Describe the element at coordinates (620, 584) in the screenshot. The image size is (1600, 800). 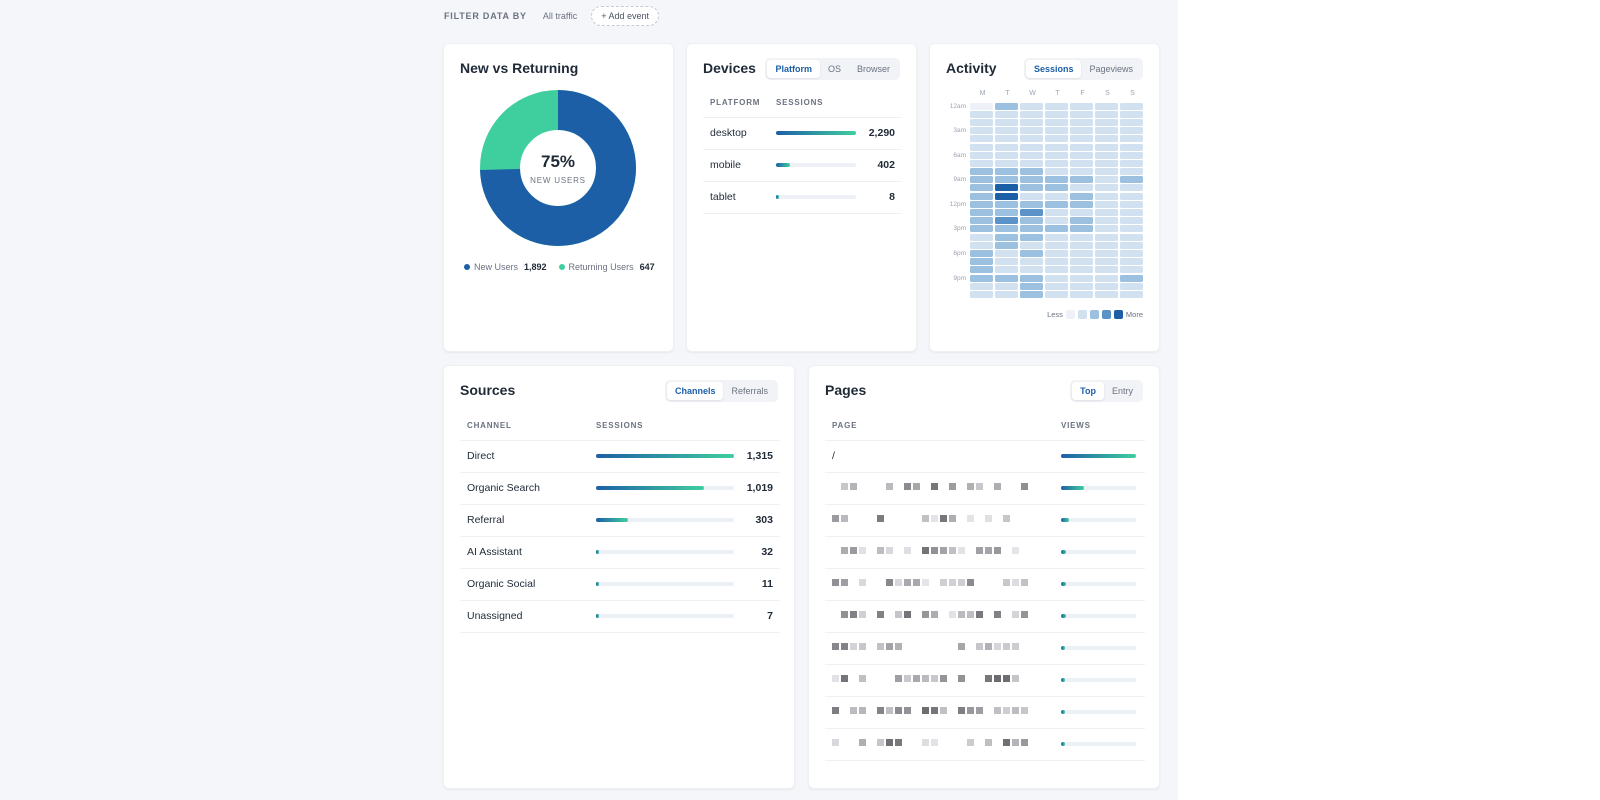
I see `channel-row: Organic Social 11` at that location.